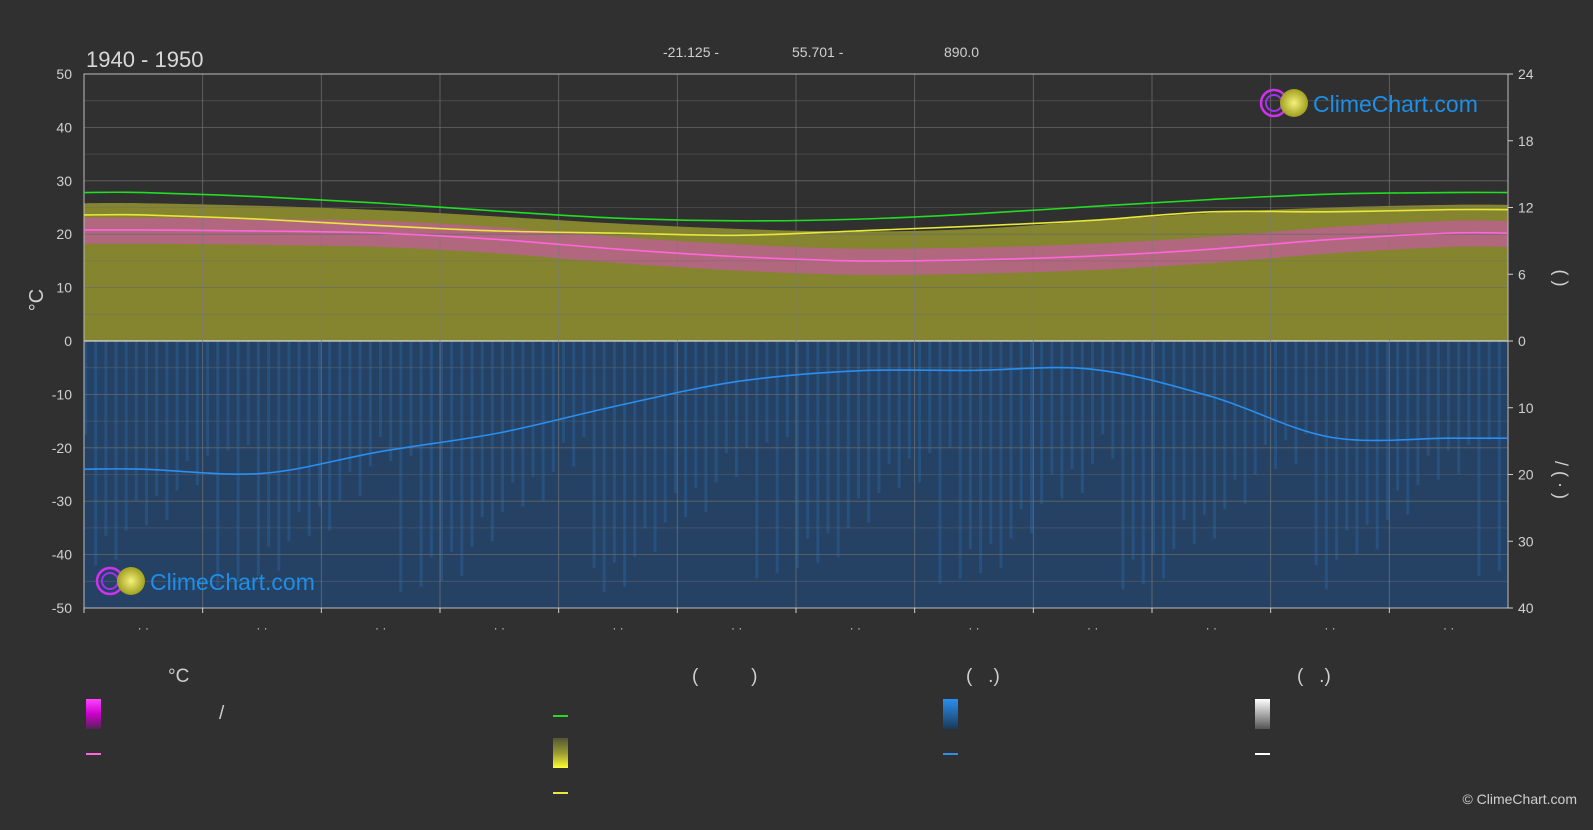 The image size is (1593, 830). Describe the element at coordinates (796, 245) in the screenshot. I see `temp_mean-line` at that location.